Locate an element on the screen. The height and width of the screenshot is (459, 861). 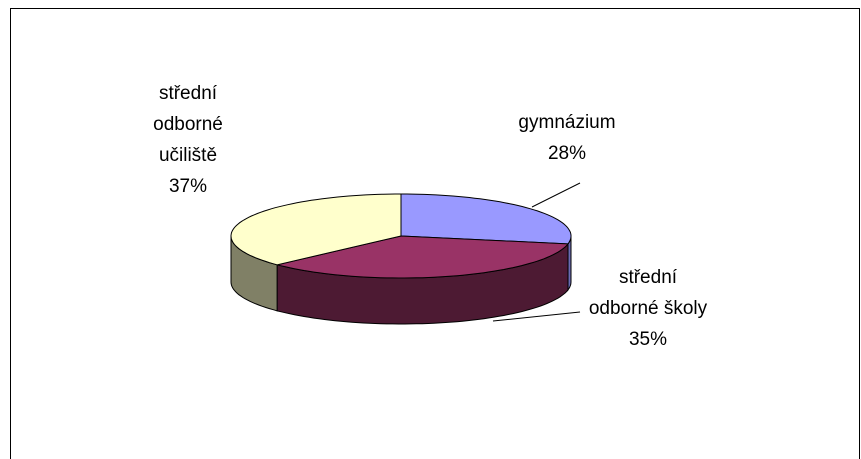
data-label-category: střední odborné učiliště is located at coordinates (188, 124).